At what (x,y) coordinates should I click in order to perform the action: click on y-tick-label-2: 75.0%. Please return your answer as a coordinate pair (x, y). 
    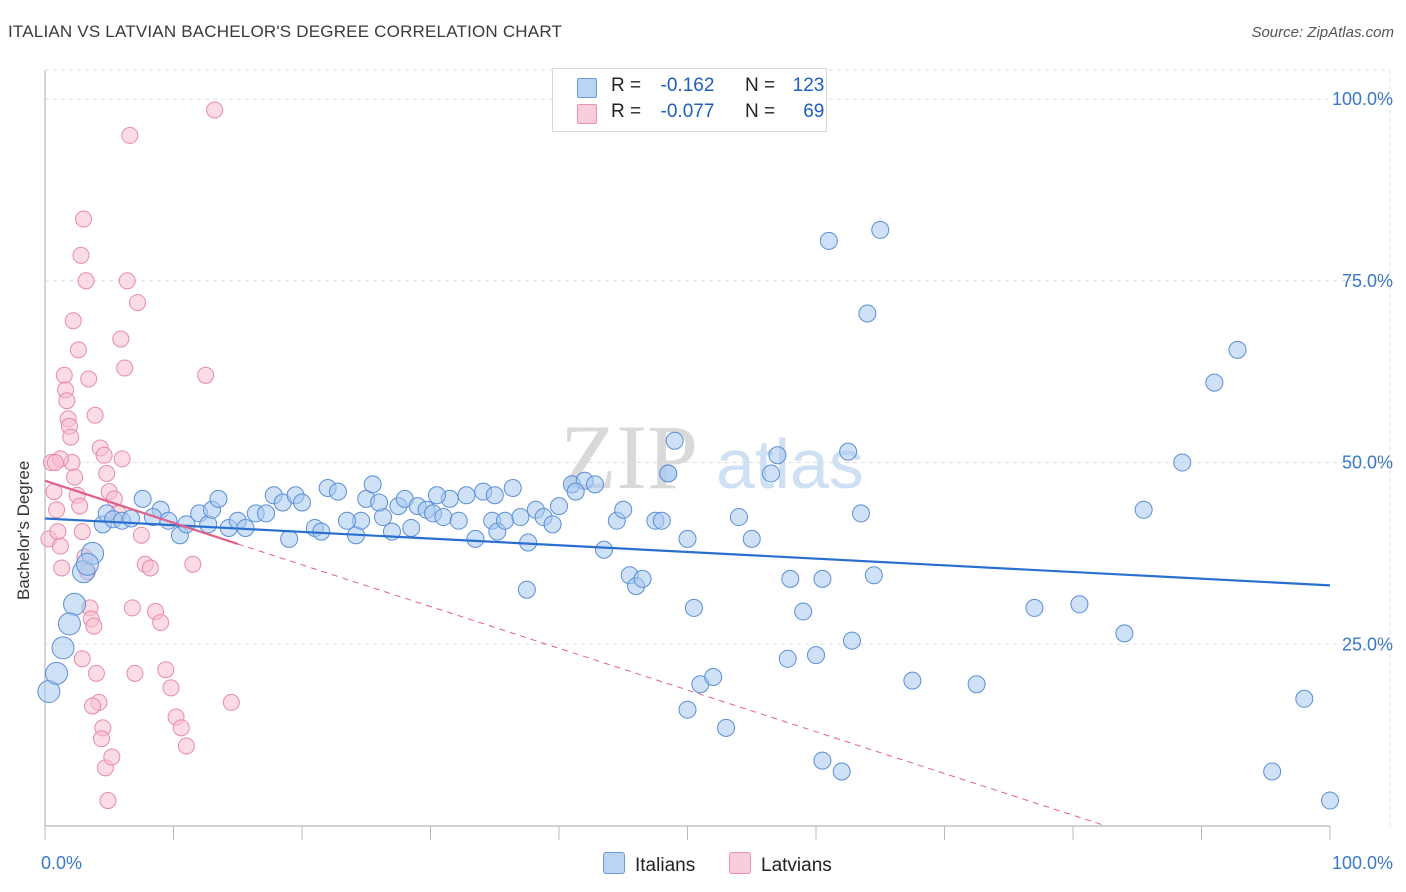
    Looking at the image, I should click on (1367, 281).